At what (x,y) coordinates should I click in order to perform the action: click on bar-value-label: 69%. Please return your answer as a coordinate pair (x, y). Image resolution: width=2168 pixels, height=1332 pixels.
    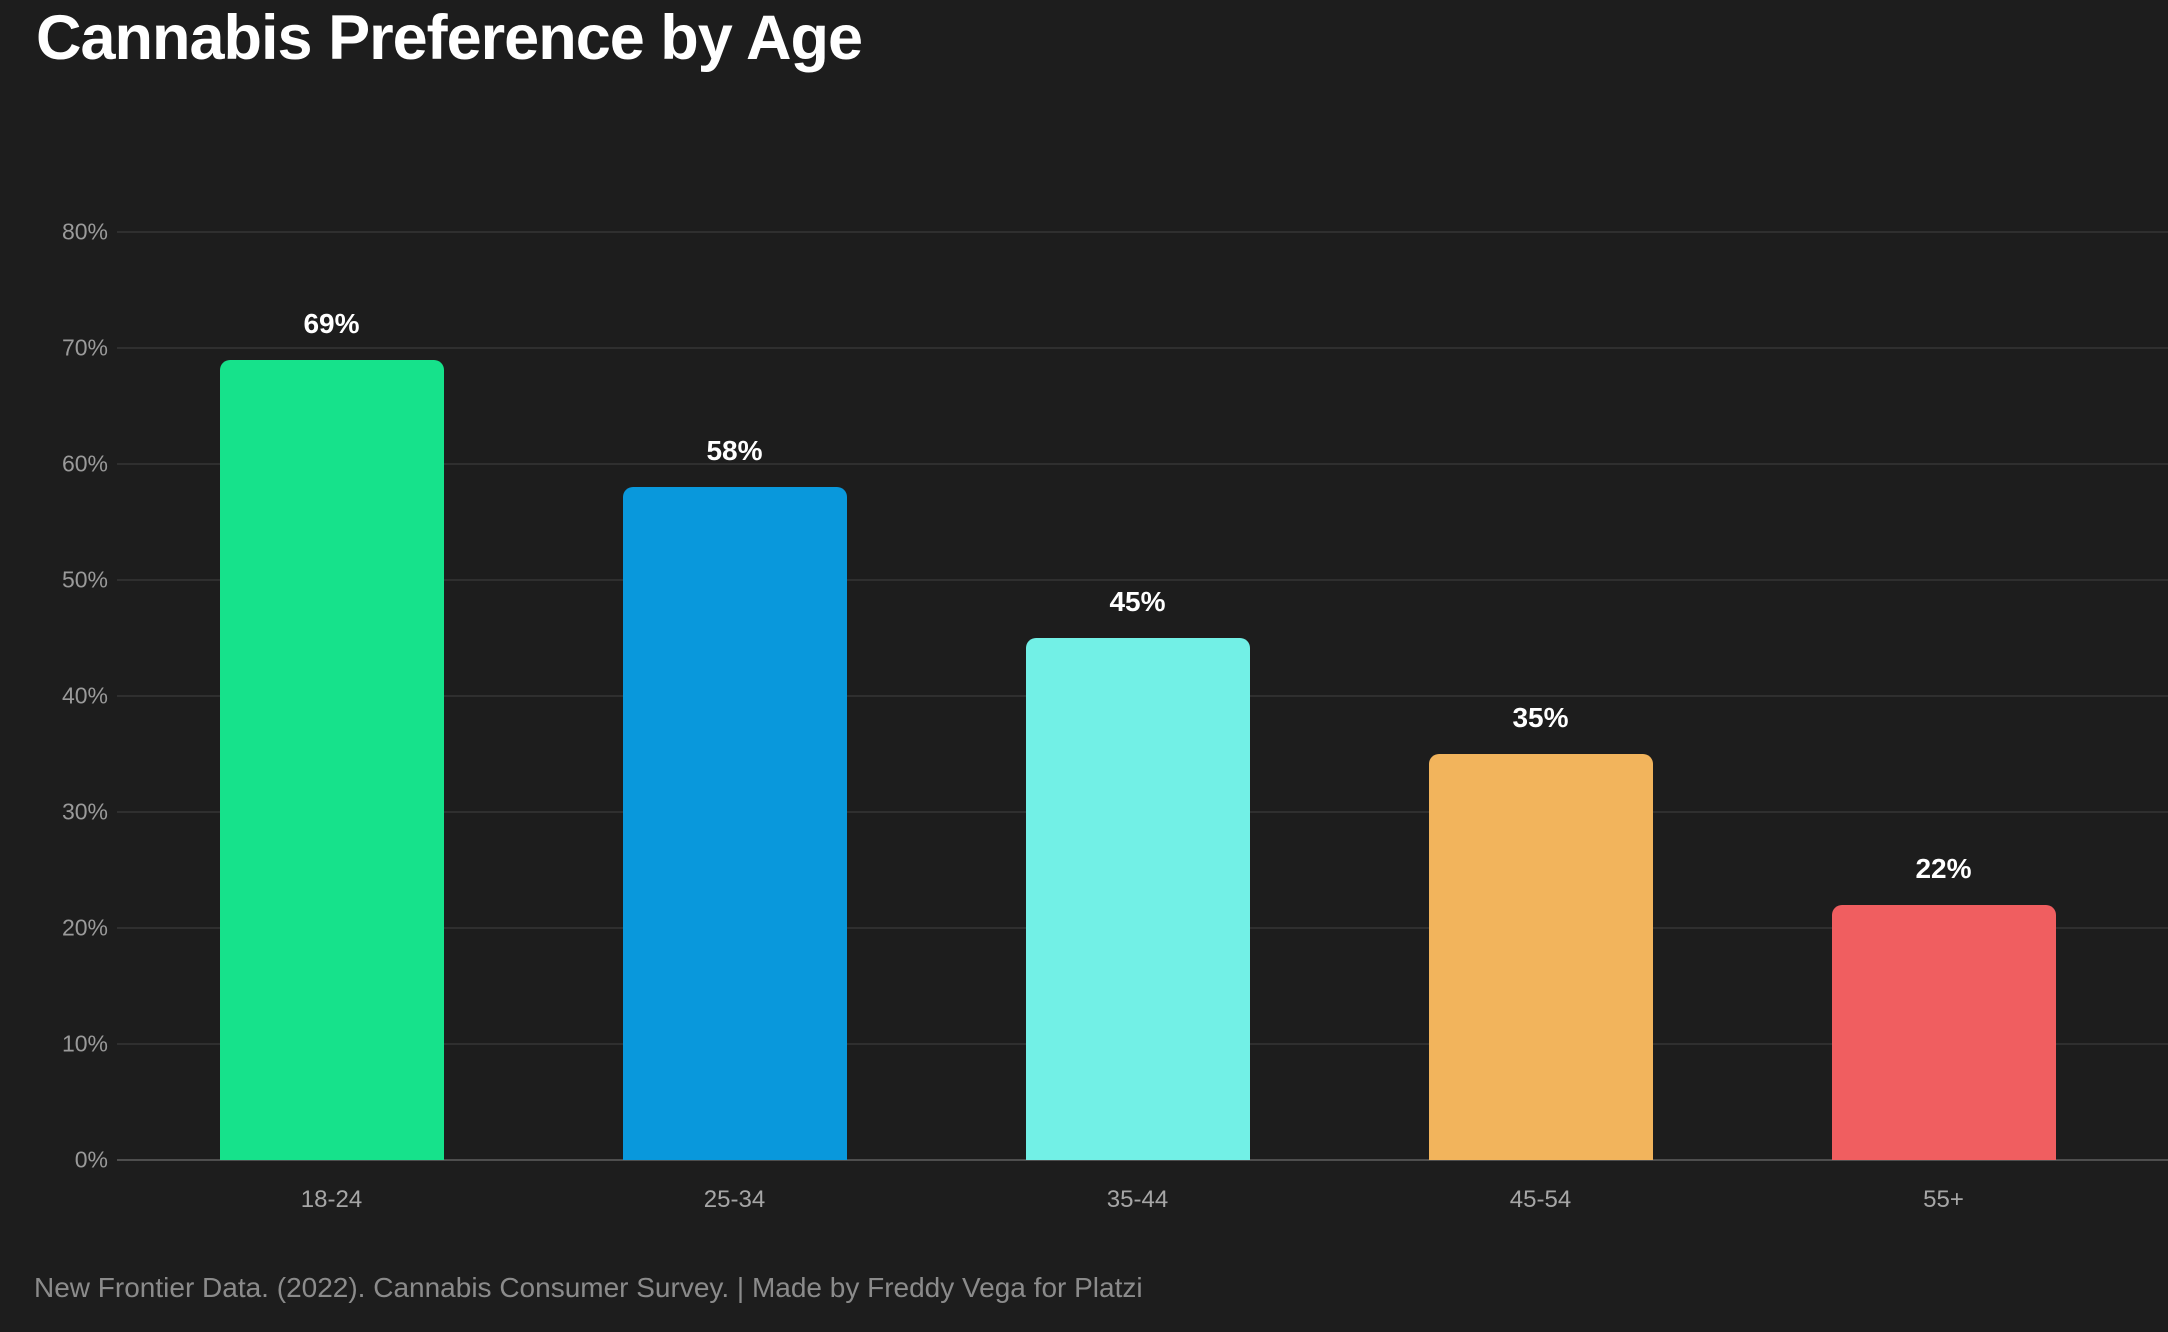
    Looking at the image, I should click on (331, 323).